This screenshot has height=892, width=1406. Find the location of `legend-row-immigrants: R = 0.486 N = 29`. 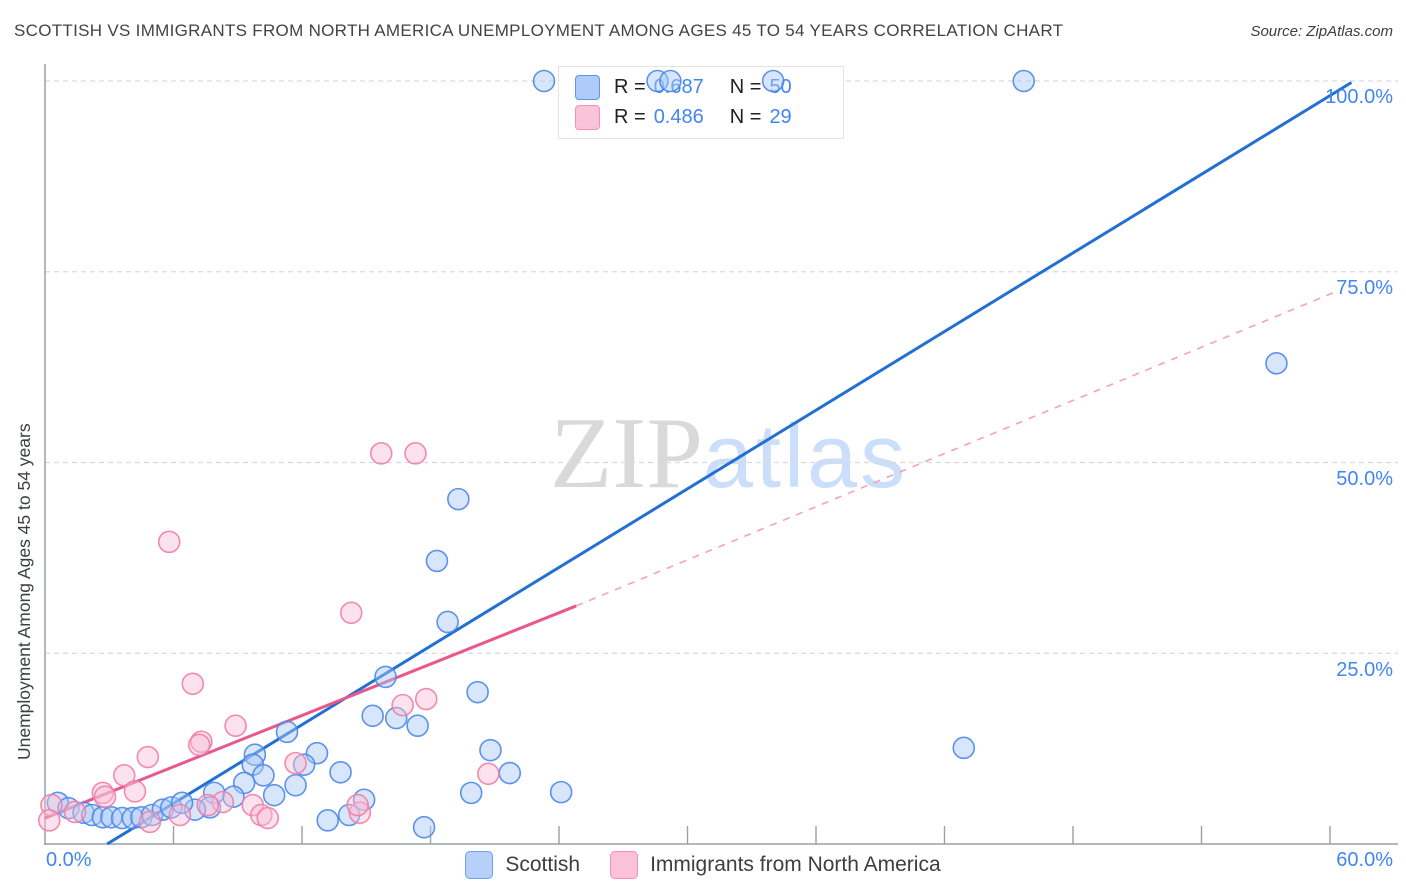

legend-row-immigrants: R = 0.486 N = 29 is located at coordinates (703, 117).